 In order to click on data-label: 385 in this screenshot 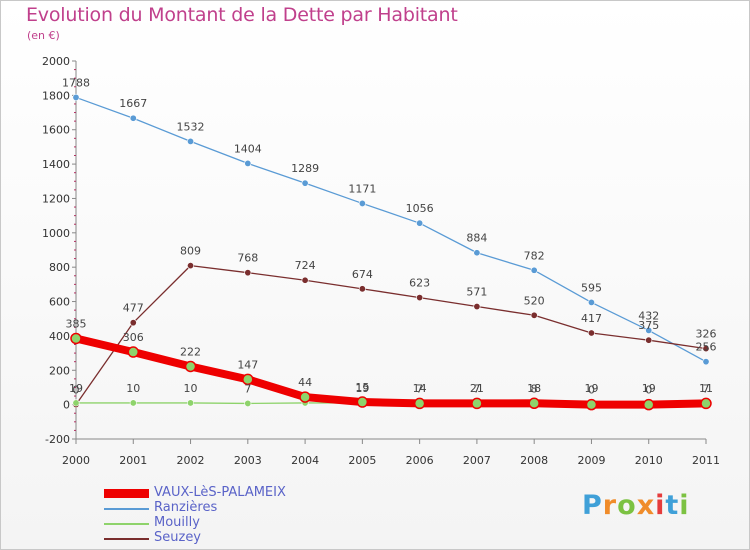, I will do `click(76, 323)`.